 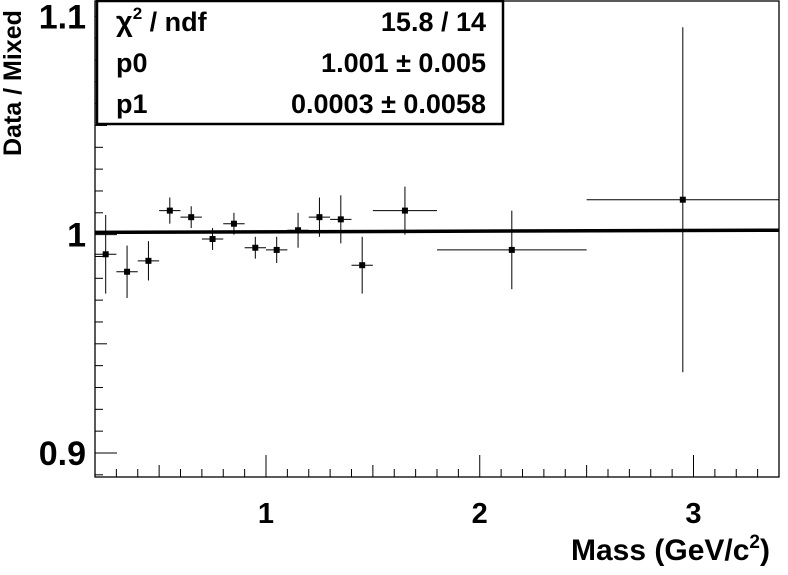 I want to click on fit-line, so click(x=437, y=231).